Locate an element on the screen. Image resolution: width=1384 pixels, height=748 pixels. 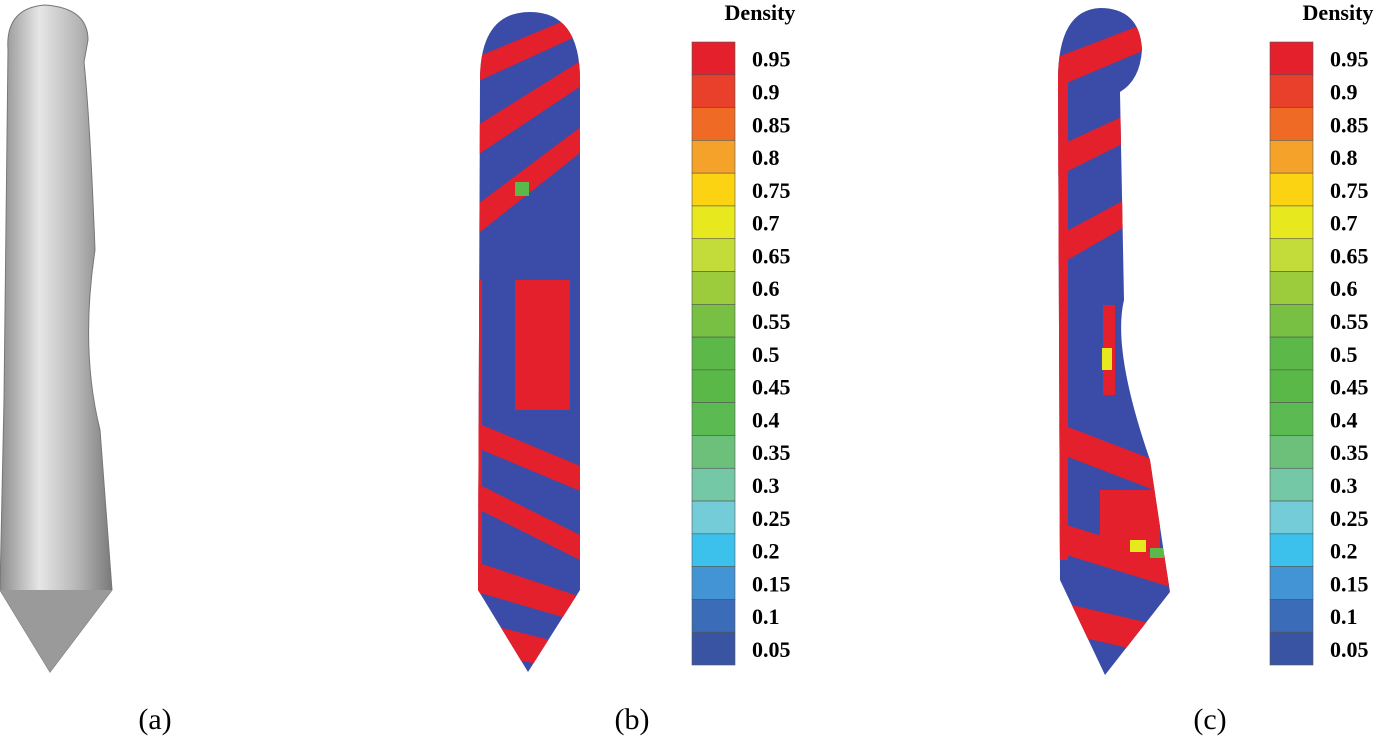
caption: (c) is located at coordinates (1209, 719).